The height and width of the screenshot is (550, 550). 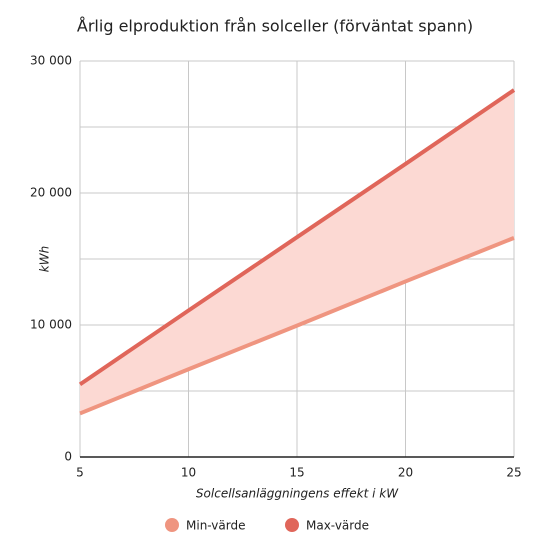 What do you see at coordinates (80, 473) in the screenshot?
I see `x-tick-label: 5` at bounding box center [80, 473].